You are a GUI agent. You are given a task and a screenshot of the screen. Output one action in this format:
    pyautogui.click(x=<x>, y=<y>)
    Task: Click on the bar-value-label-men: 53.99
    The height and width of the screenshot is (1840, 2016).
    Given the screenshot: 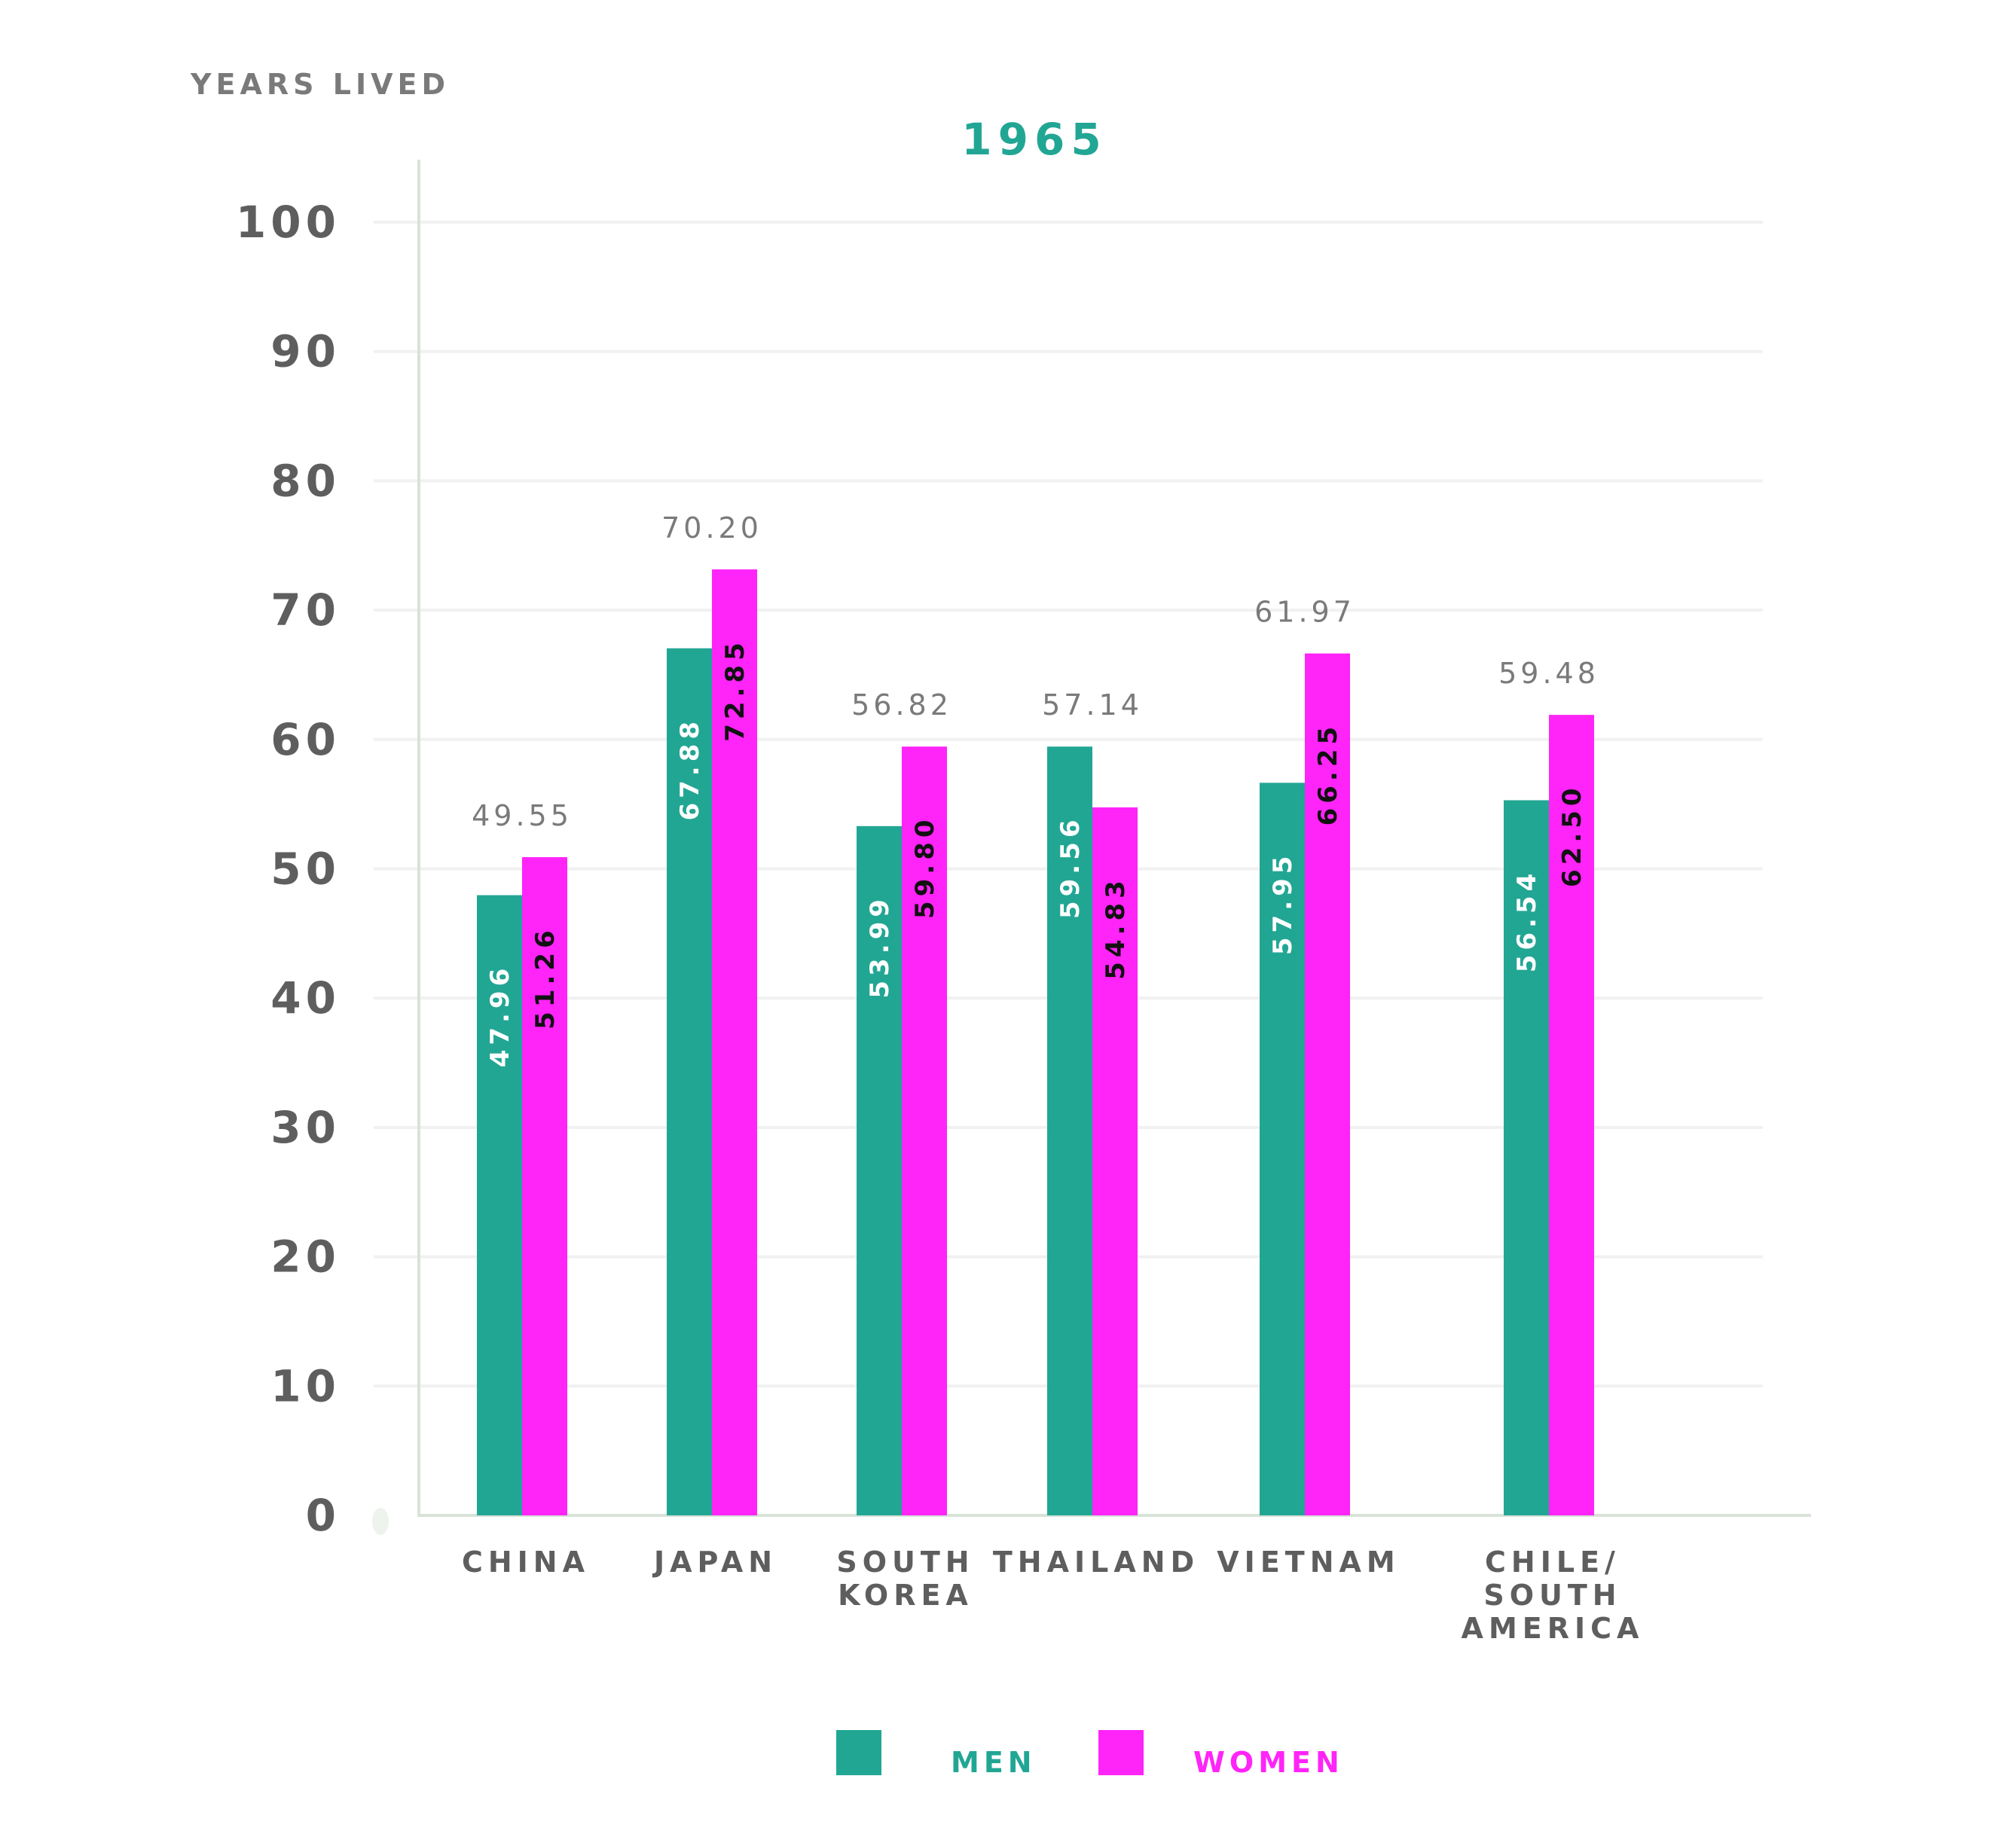 What is the action you would take?
    pyautogui.click(x=880, y=947)
    